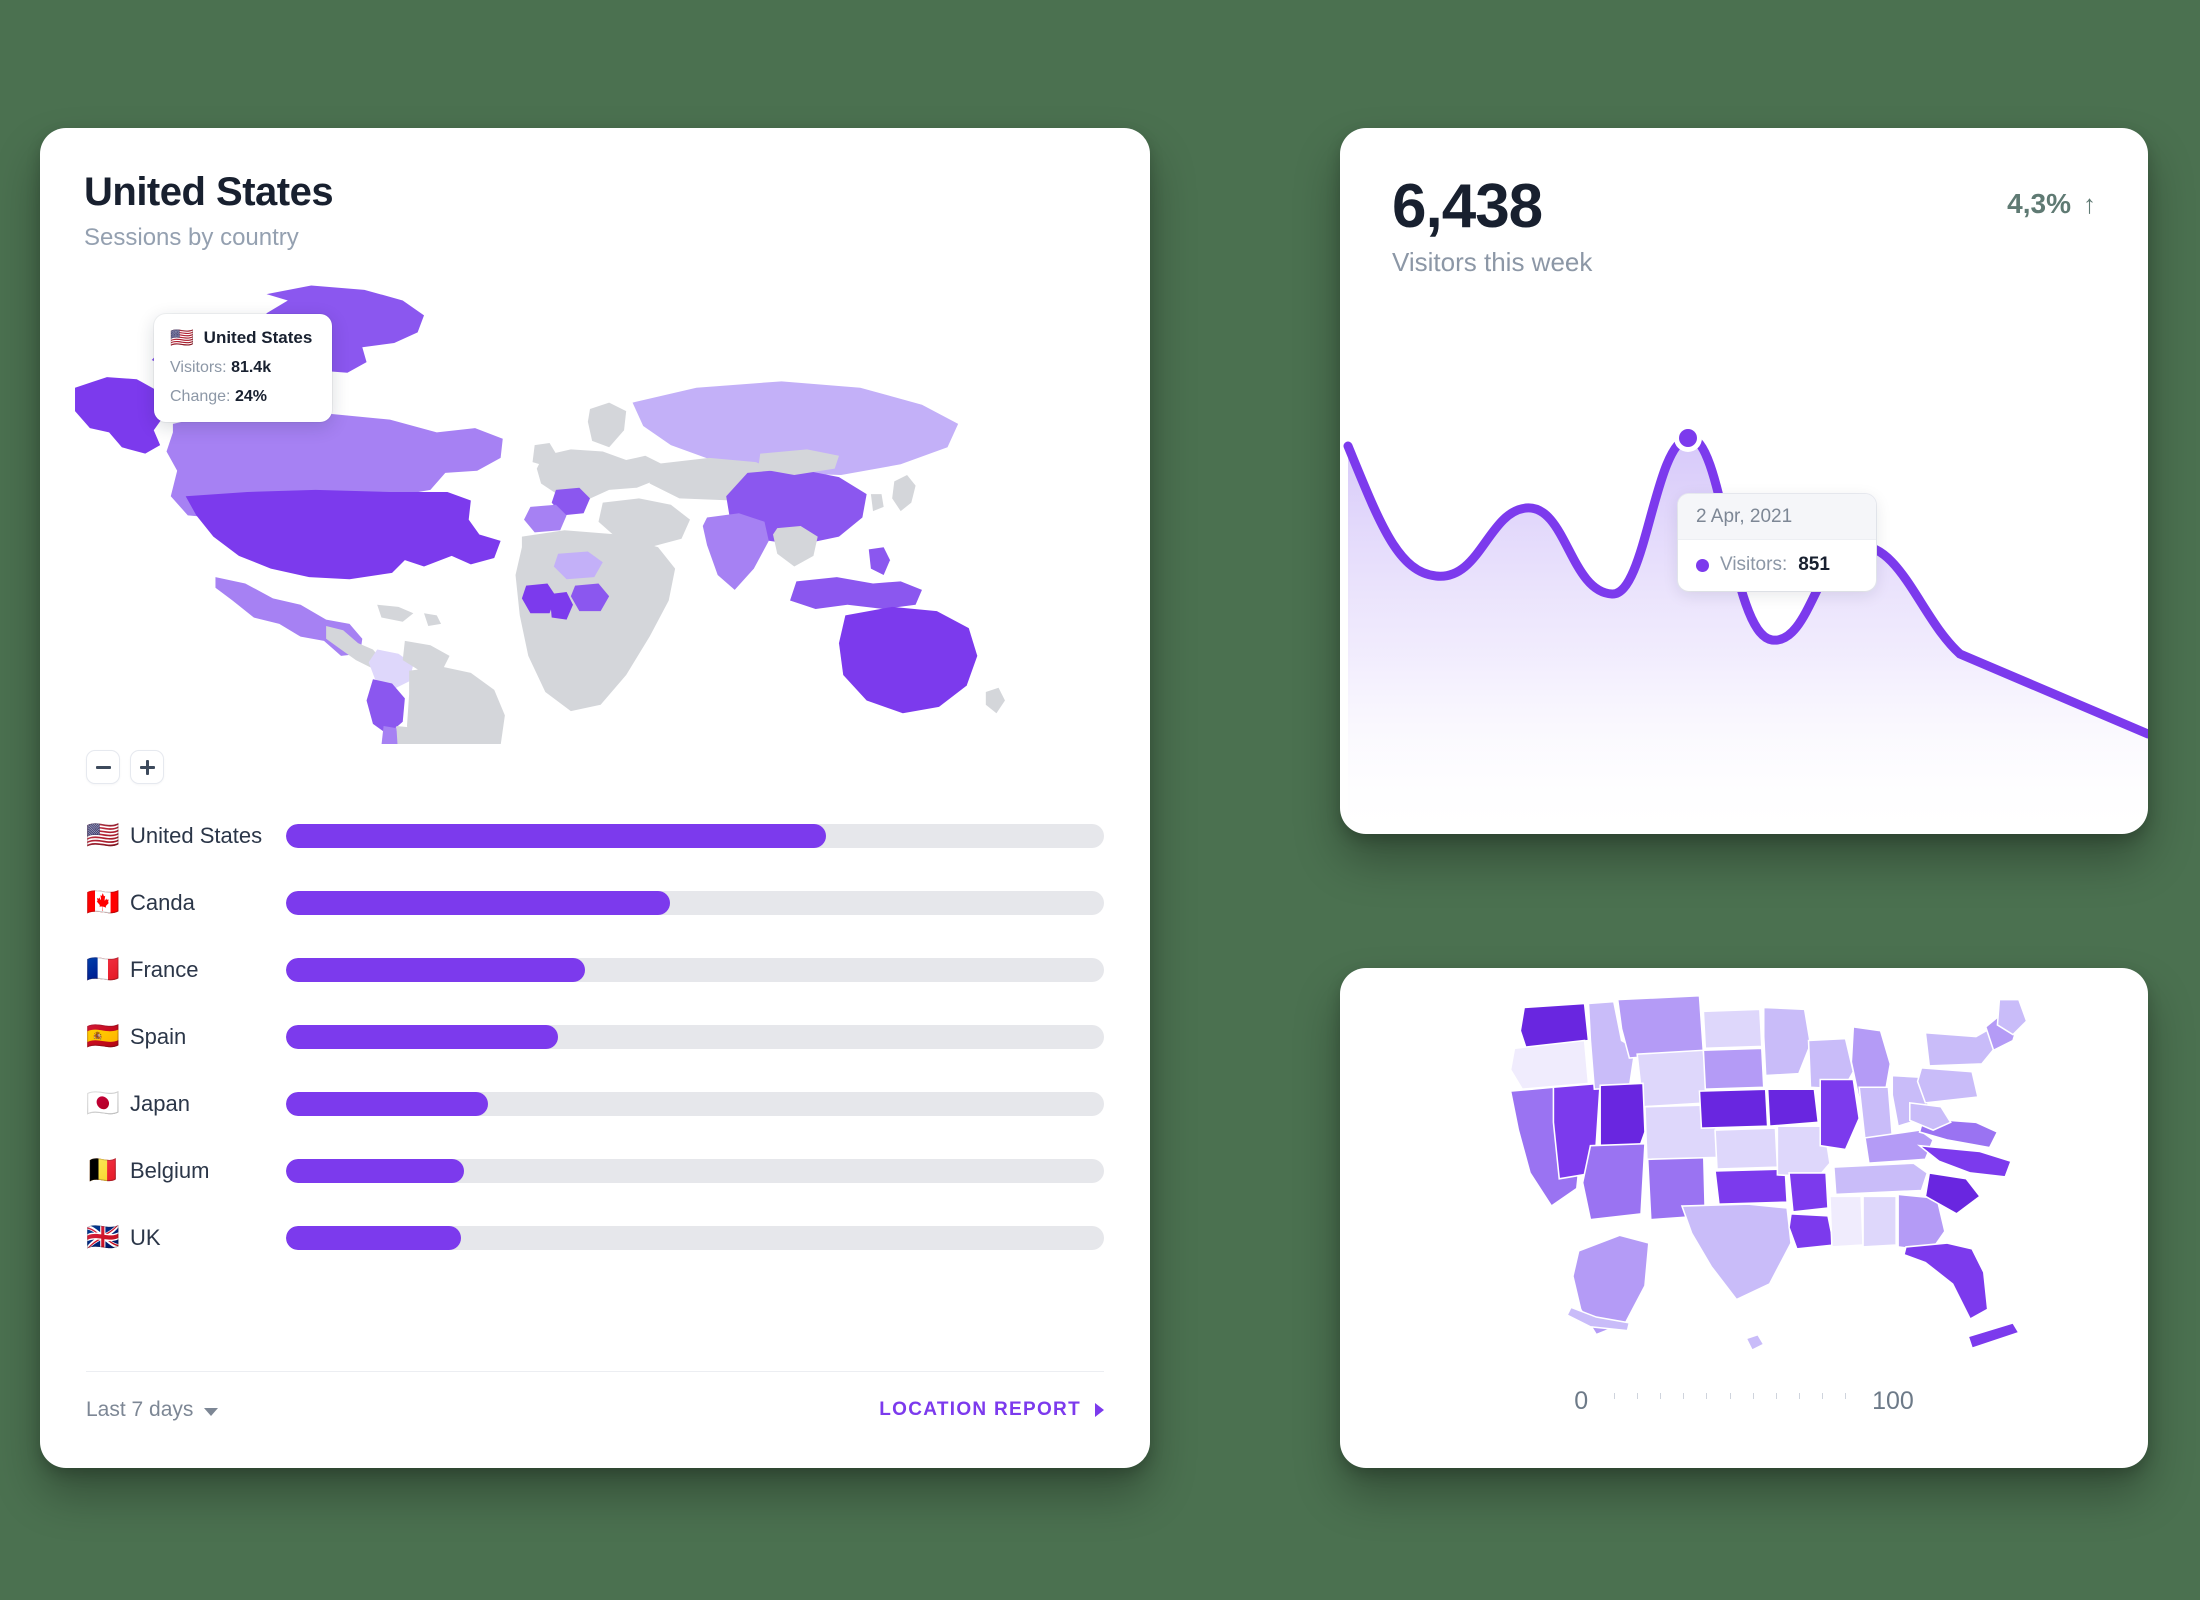 This screenshot has width=2200, height=1600. I want to click on location-report-label: LOCATION REPORT, so click(980, 1409).